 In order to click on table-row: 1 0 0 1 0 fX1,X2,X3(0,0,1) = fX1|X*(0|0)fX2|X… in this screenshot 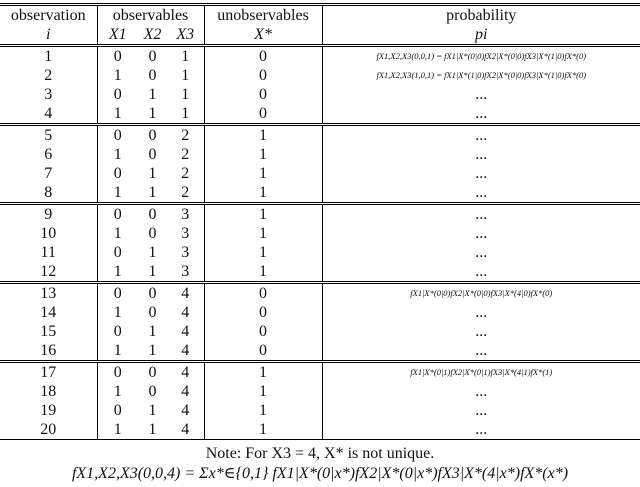, I will do `click(320, 55)`.